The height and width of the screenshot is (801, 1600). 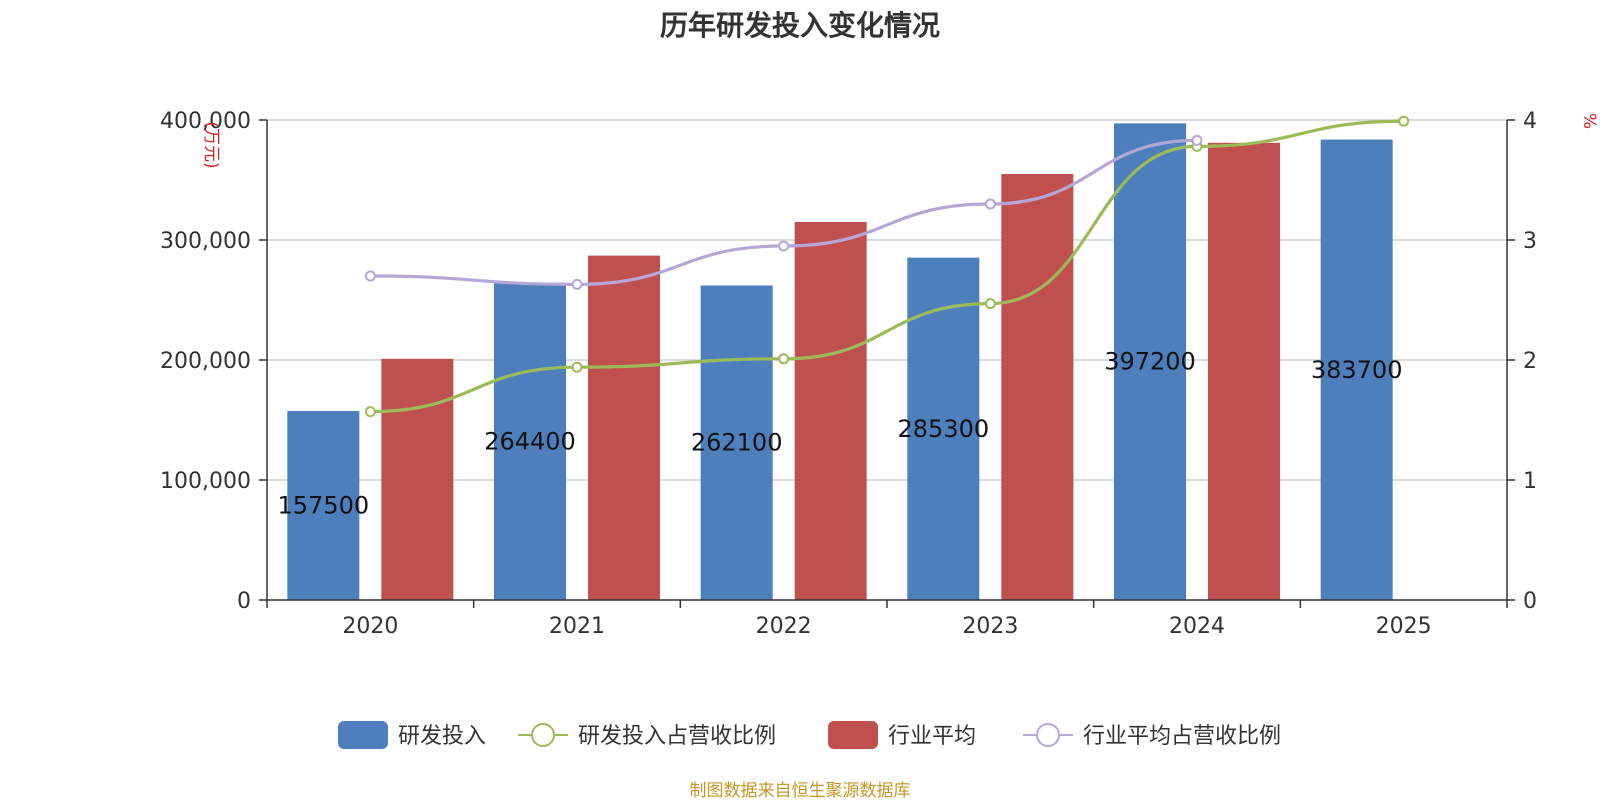 I want to click on bar-data-label: 285300, so click(x=944, y=429).